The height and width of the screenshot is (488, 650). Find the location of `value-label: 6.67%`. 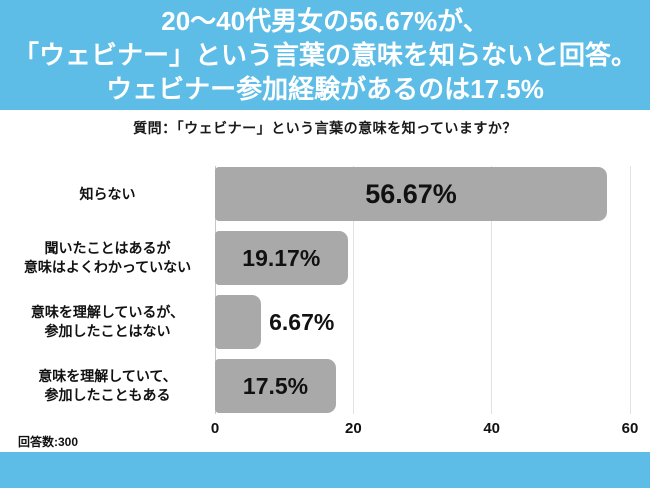

value-label: 6.67% is located at coordinates (302, 322).